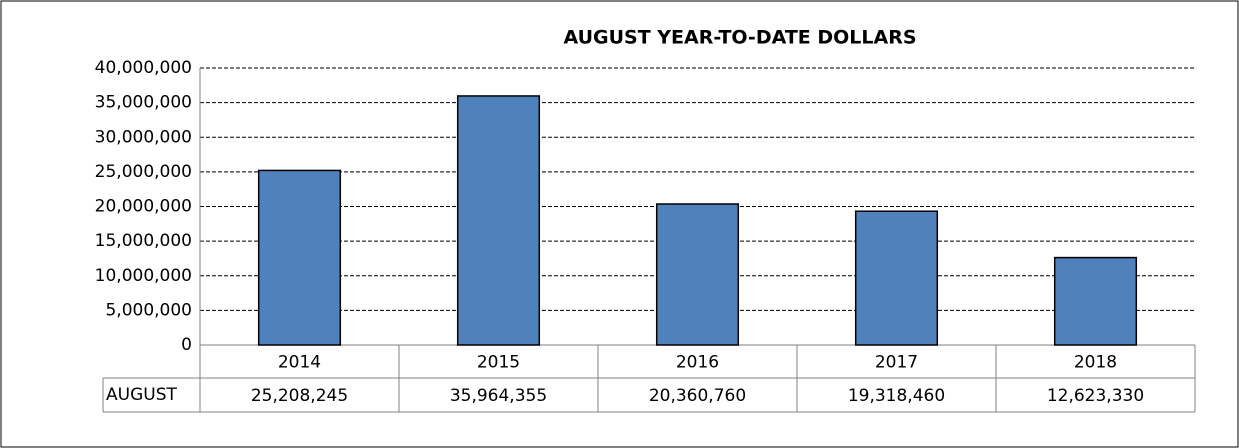 Image resolution: width=1239 pixels, height=448 pixels. What do you see at coordinates (143, 207) in the screenshot?
I see `y-tick-label: 20,000,000` at bounding box center [143, 207].